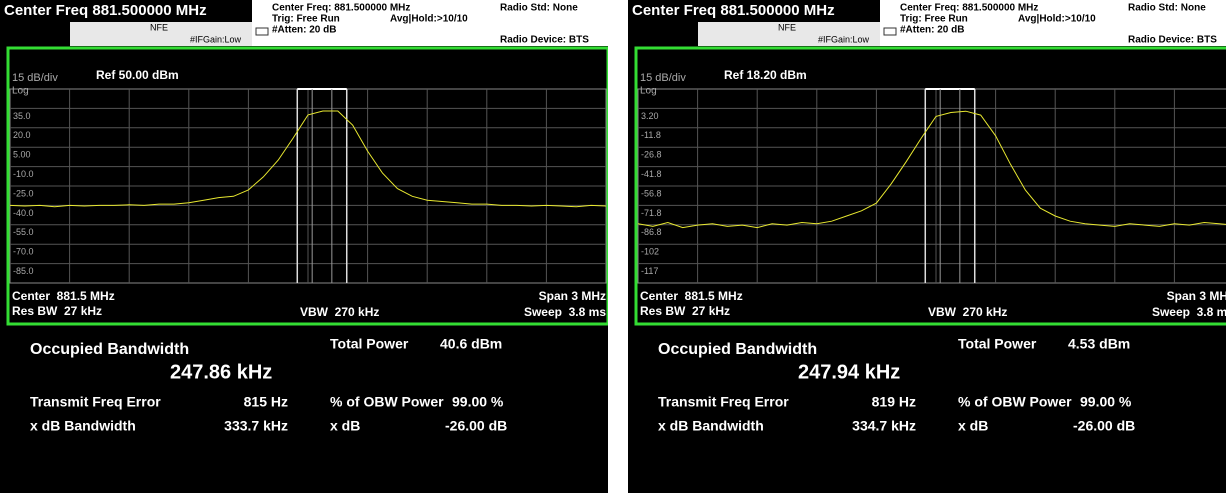 The height and width of the screenshot is (493, 1226). What do you see at coordinates (23, 193) in the screenshot?
I see `y-tick-label: -25.0` at bounding box center [23, 193].